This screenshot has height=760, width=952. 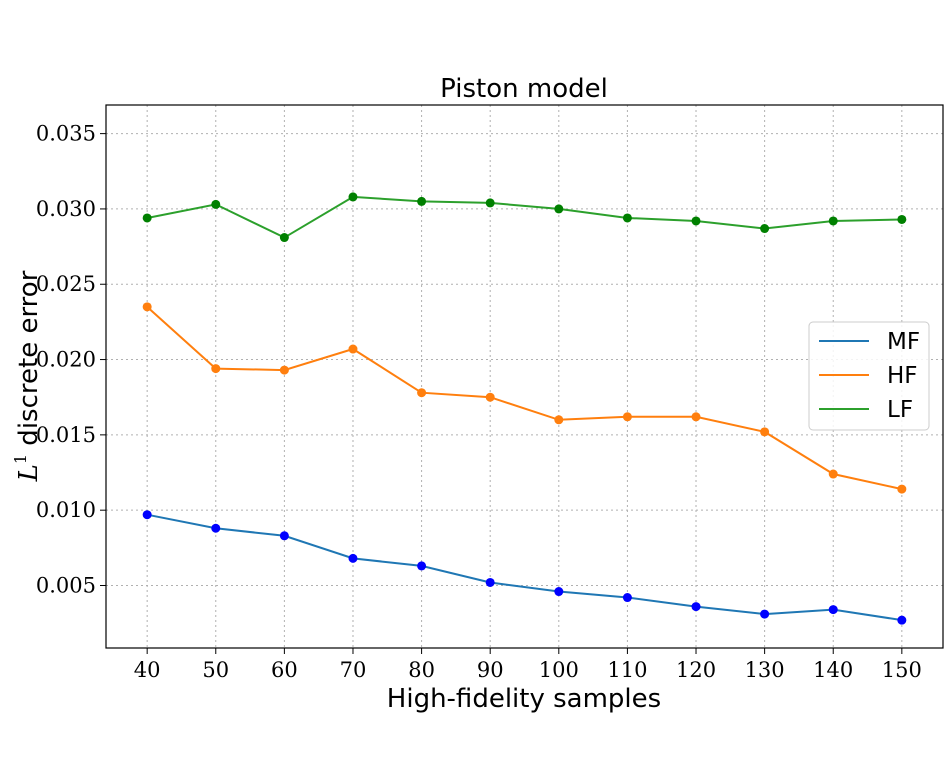 What do you see at coordinates (284, 670) in the screenshot?
I see `x-tick-label: 60` at bounding box center [284, 670].